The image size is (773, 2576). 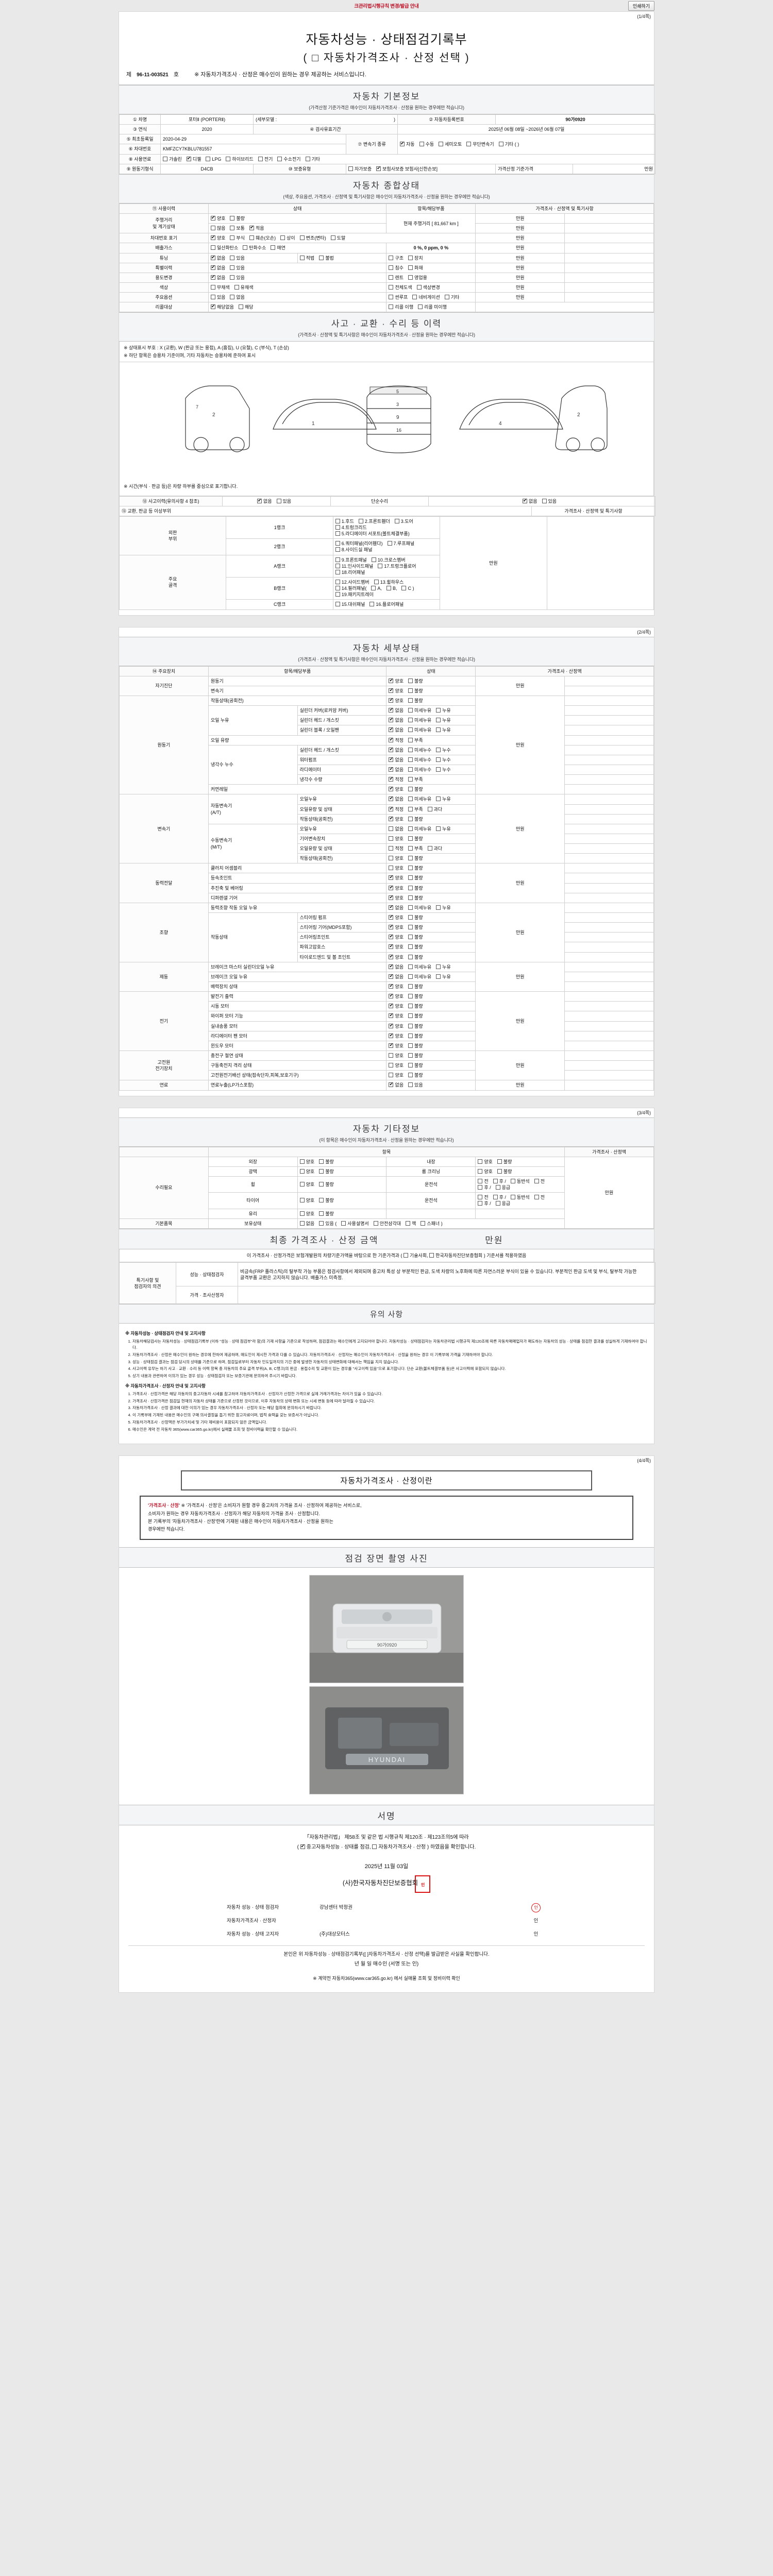 What do you see at coordinates (283, 501) in the screenshot?
I see `accident-history-option: 있음` at bounding box center [283, 501].